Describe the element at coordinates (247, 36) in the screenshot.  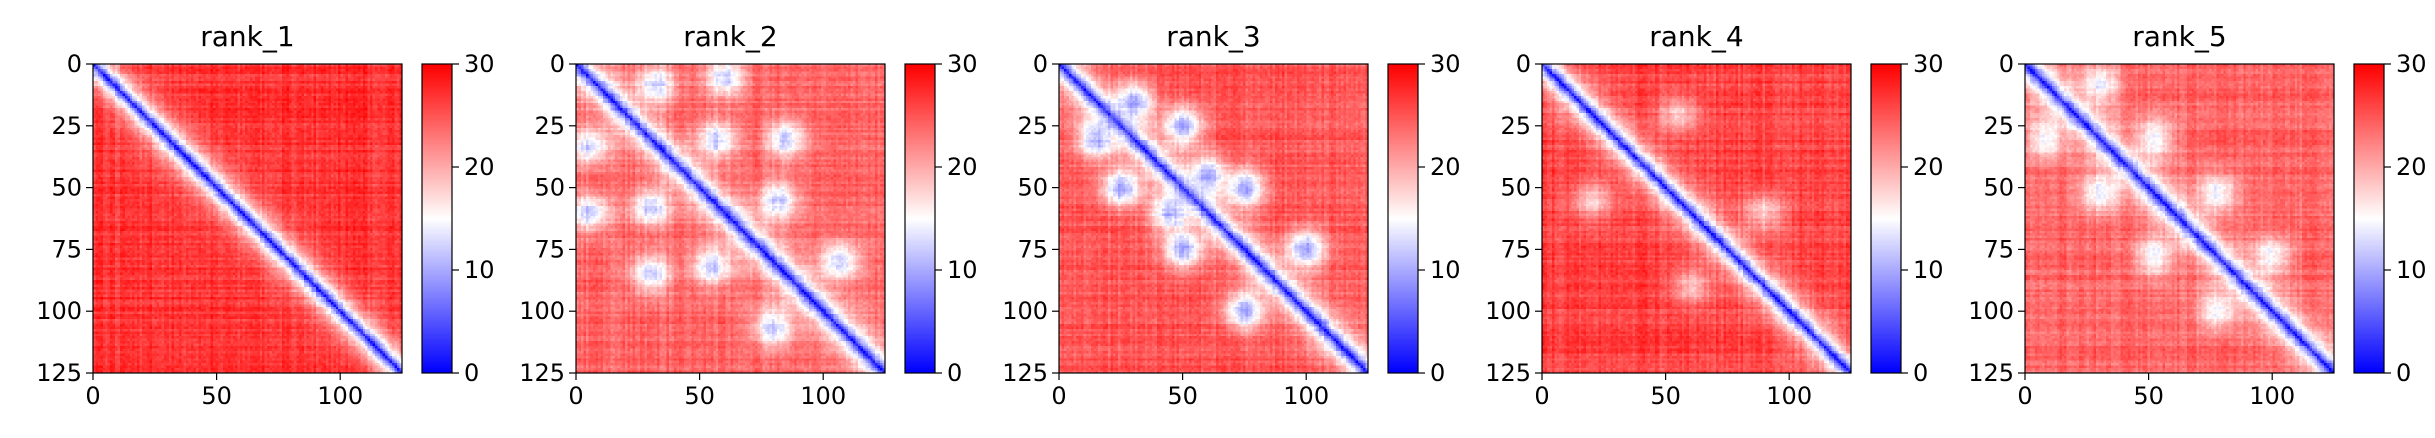
I see `panel-title: rank_1` at that location.